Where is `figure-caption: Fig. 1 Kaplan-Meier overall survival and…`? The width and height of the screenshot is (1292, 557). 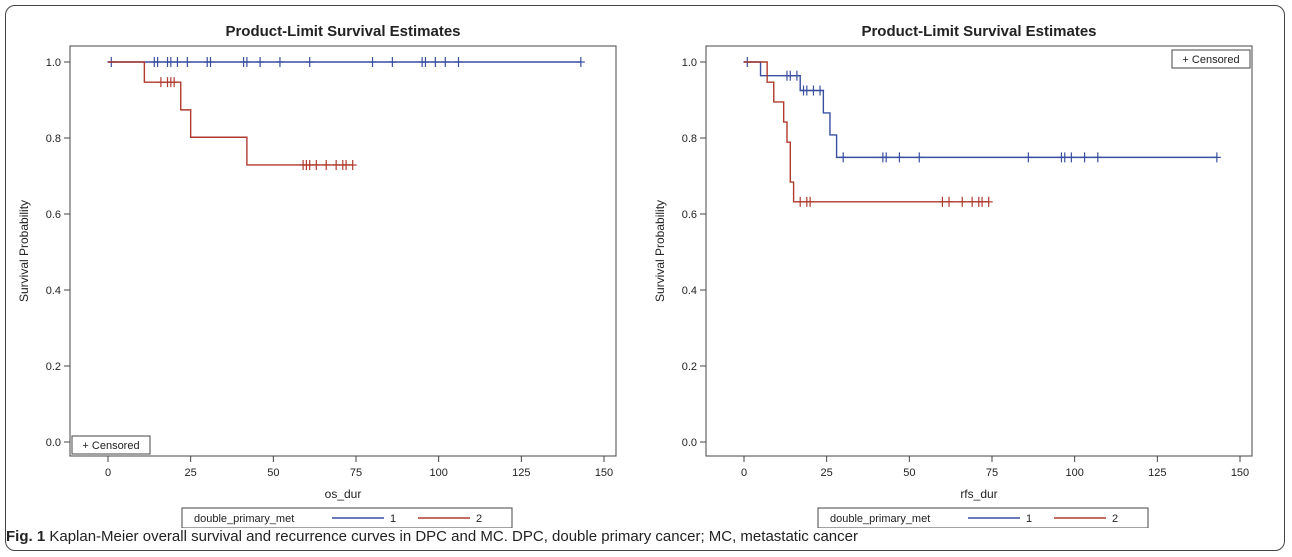
figure-caption: Fig. 1 Kaplan-Meier overall survival and… is located at coordinates (641, 536).